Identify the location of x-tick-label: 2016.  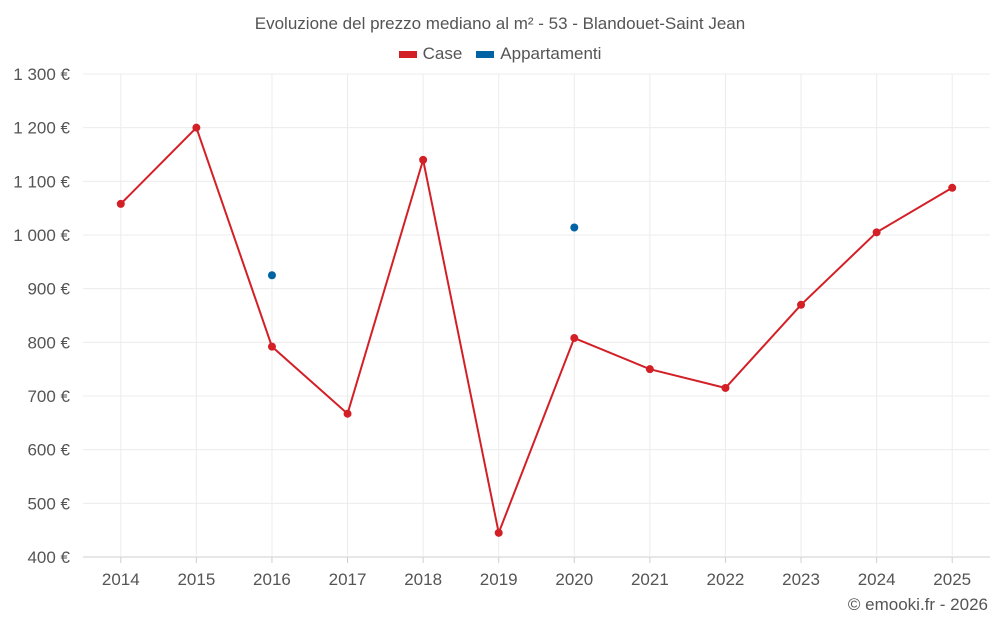
(272, 579).